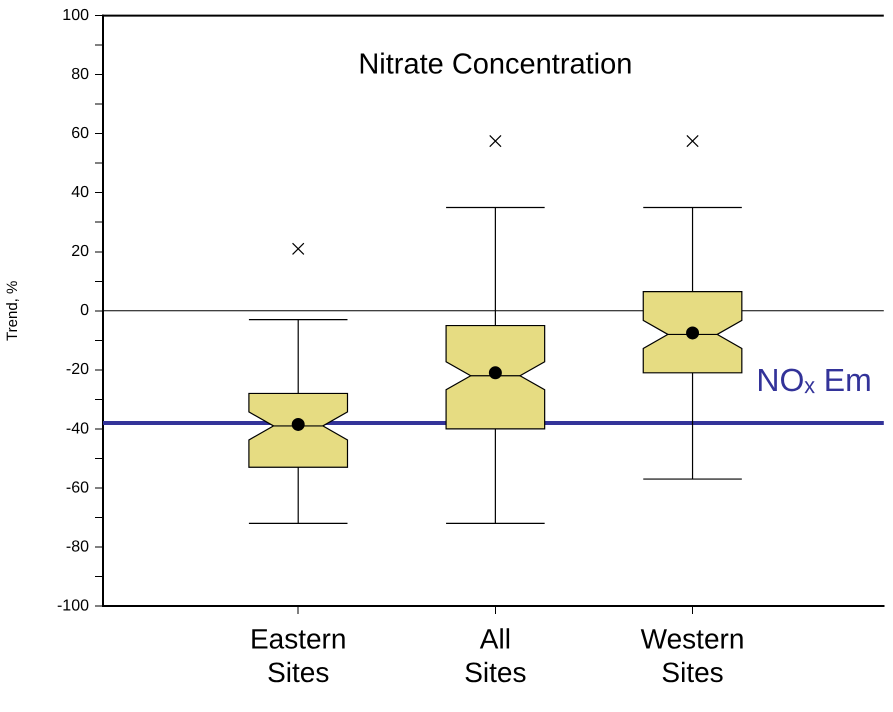 The height and width of the screenshot is (712, 893). Describe the element at coordinates (78, 487) in the screenshot. I see `y-tick-label: -60` at that location.